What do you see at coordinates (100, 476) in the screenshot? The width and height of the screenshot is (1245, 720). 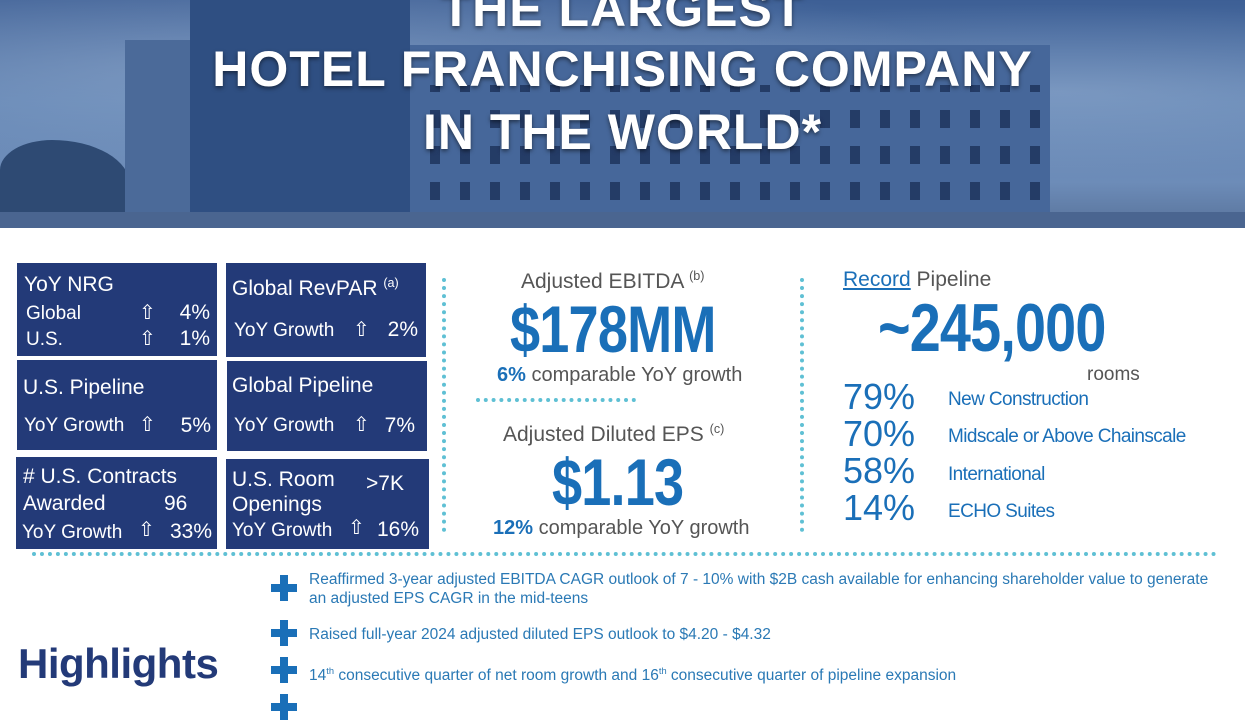 I see `contracts-title: # U.S. Contracts` at bounding box center [100, 476].